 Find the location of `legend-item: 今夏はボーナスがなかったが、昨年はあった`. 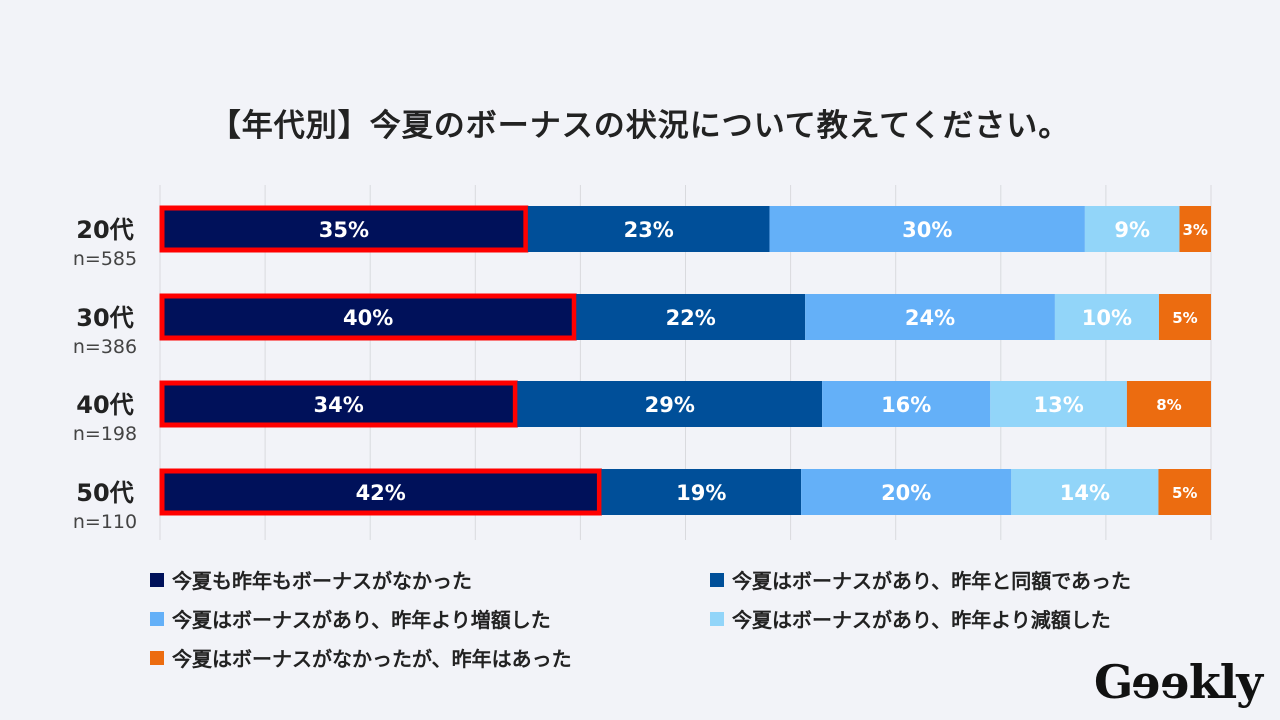

legend-item: 今夏はボーナスがなかったが、昨年はあった is located at coordinates (361, 657).